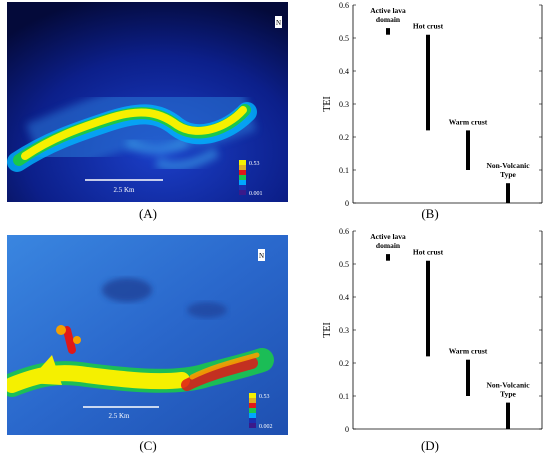 The width and height of the screenshot is (550, 454). What do you see at coordinates (148, 213) in the screenshot?
I see `caption-a: (A)` at bounding box center [148, 213].